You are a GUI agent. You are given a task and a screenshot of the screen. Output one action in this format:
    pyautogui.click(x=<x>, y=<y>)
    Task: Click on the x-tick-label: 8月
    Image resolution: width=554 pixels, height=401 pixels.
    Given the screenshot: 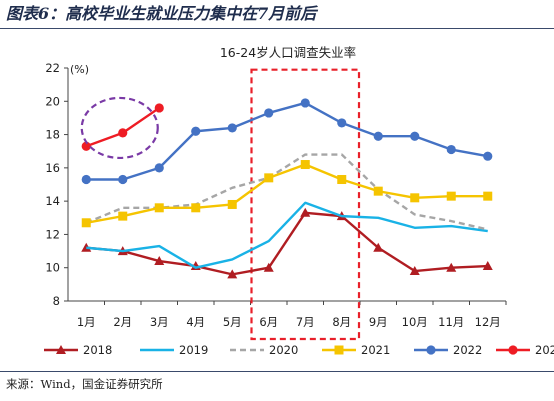 What is the action you would take?
    pyautogui.click(x=341, y=322)
    